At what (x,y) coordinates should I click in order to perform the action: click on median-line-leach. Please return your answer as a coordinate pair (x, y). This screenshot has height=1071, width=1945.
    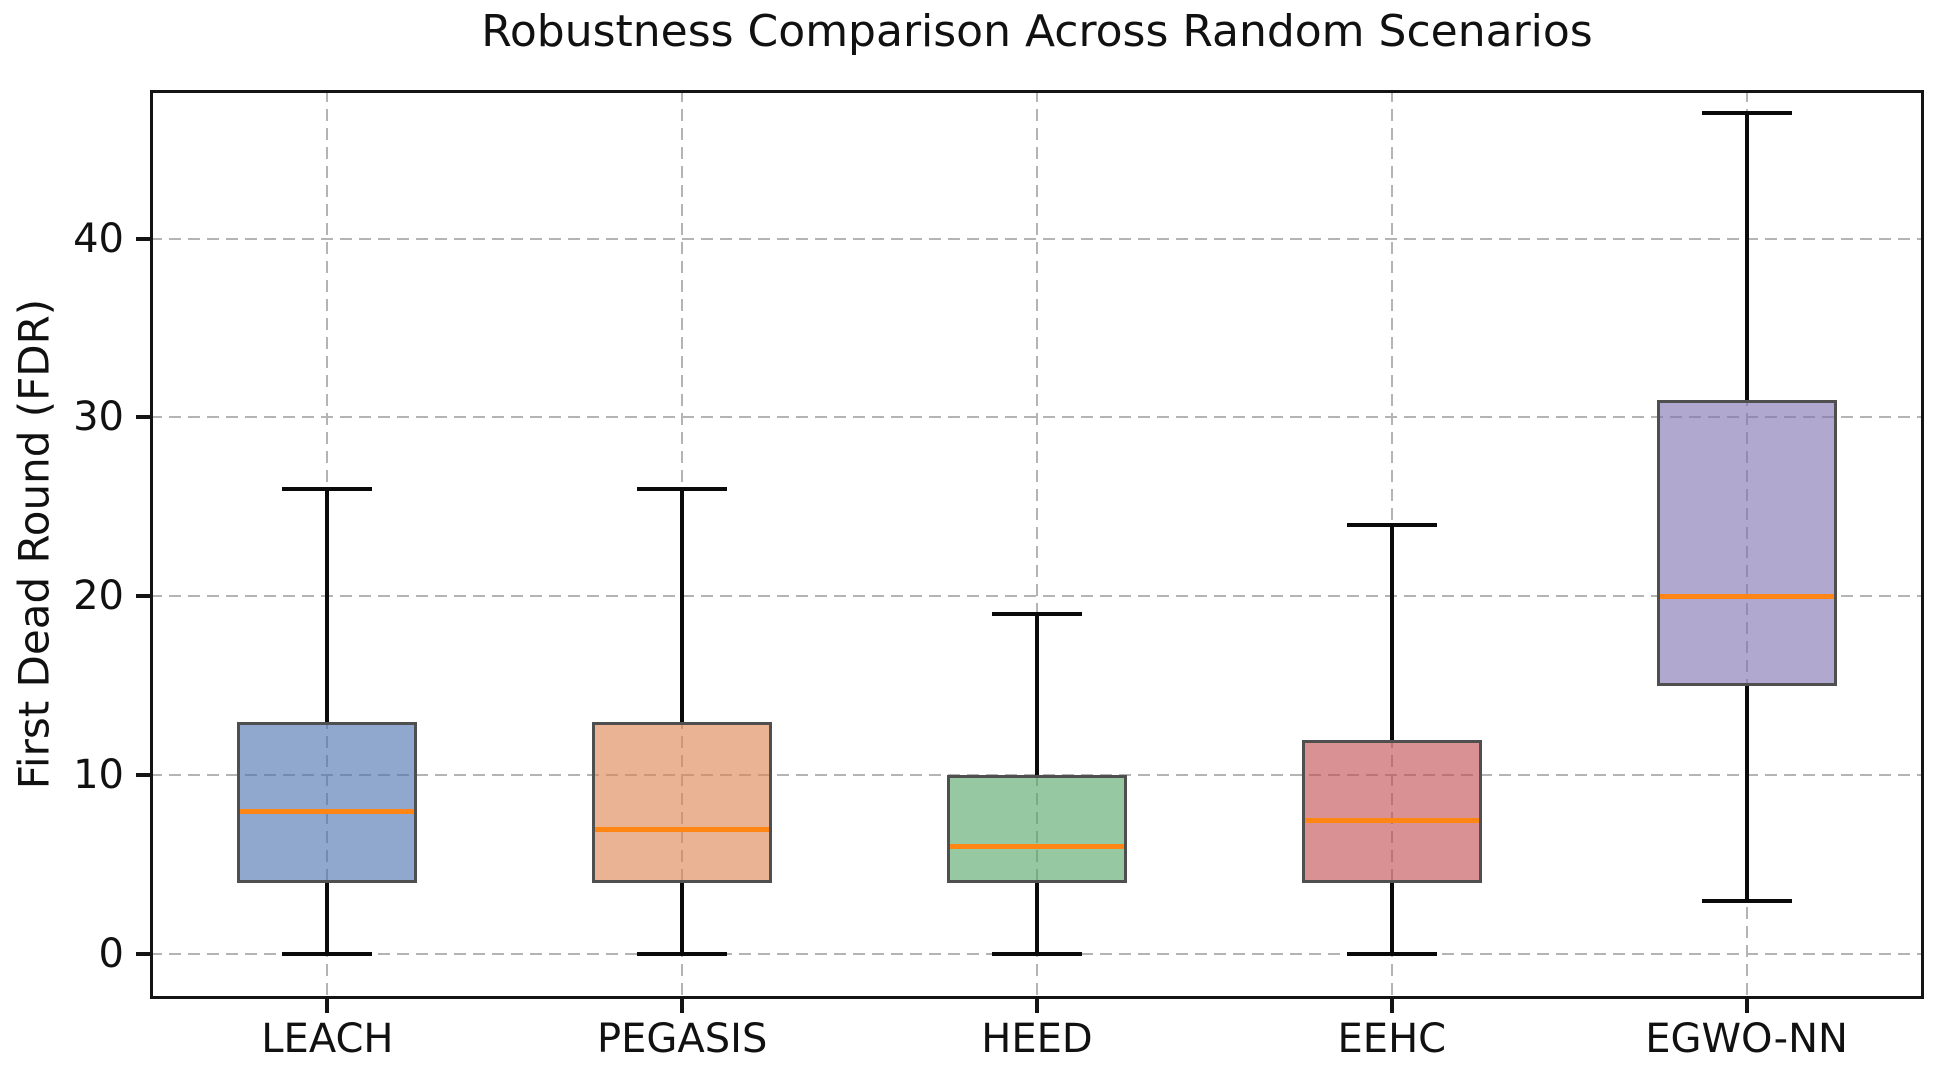
    Looking at the image, I should click on (327, 811).